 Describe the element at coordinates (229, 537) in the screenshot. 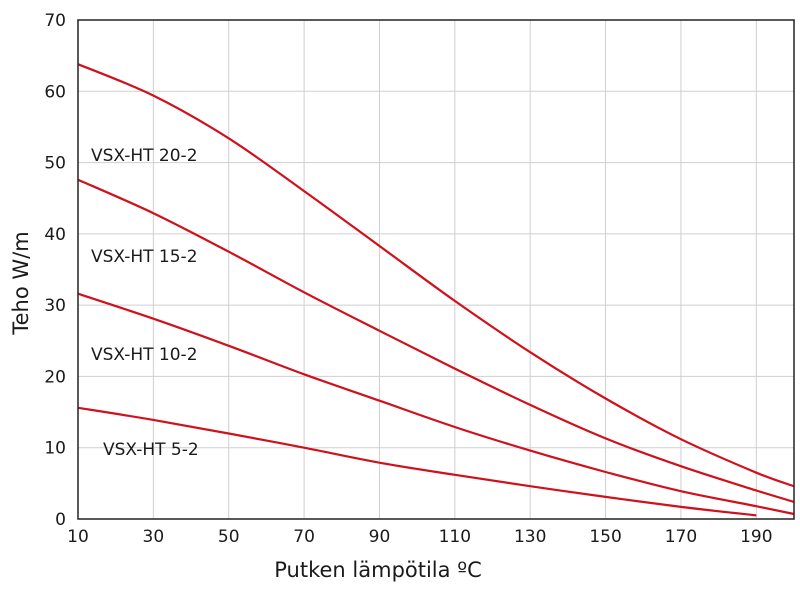

I see `x-tick-label: 50` at that location.